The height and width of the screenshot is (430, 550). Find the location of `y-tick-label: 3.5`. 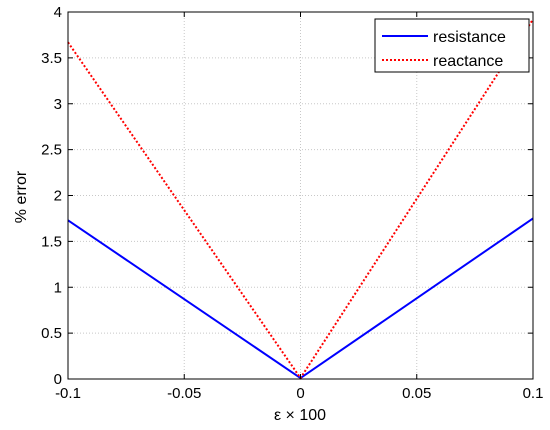

y-tick-label: 3.5 is located at coordinates (51, 58).